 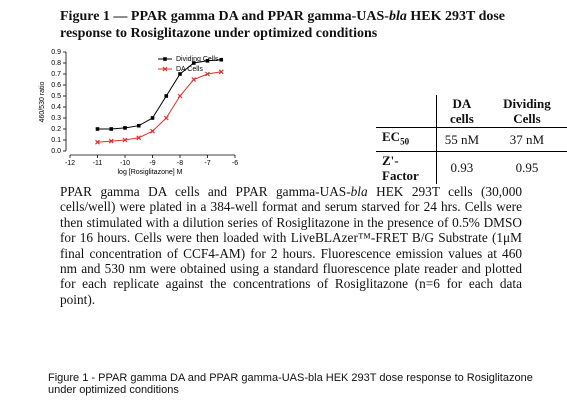 What do you see at coordinates (150, 172) in the screenshot?
I see `x-axis-label: log [Rosiglitazone] M` at bounding box center [150, 172].